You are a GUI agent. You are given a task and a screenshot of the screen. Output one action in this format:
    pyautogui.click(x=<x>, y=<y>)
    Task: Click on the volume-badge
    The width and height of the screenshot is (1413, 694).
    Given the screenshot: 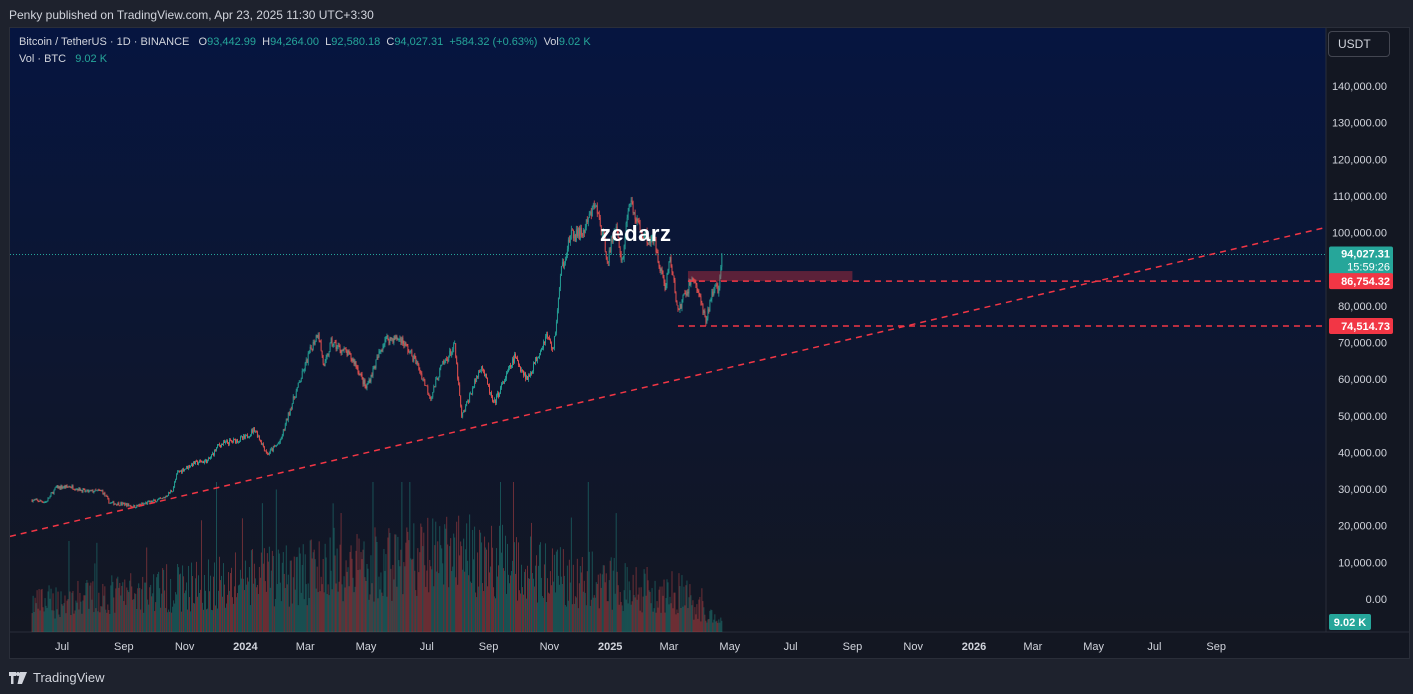 What is the action you would take?
    pyautogui.click(x=1350, y=622)
    